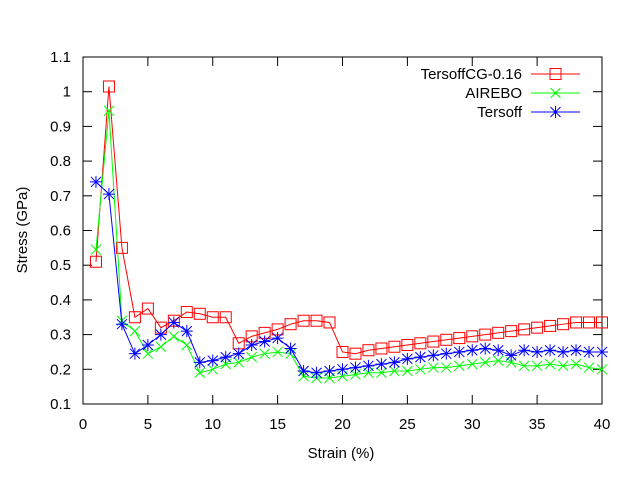 This screenshot has width=640, height=480. What do you see at coordinates (60, 196) in the screenshot?
I see `y-tick-label: 0.7` at bounding box center [60, 196].